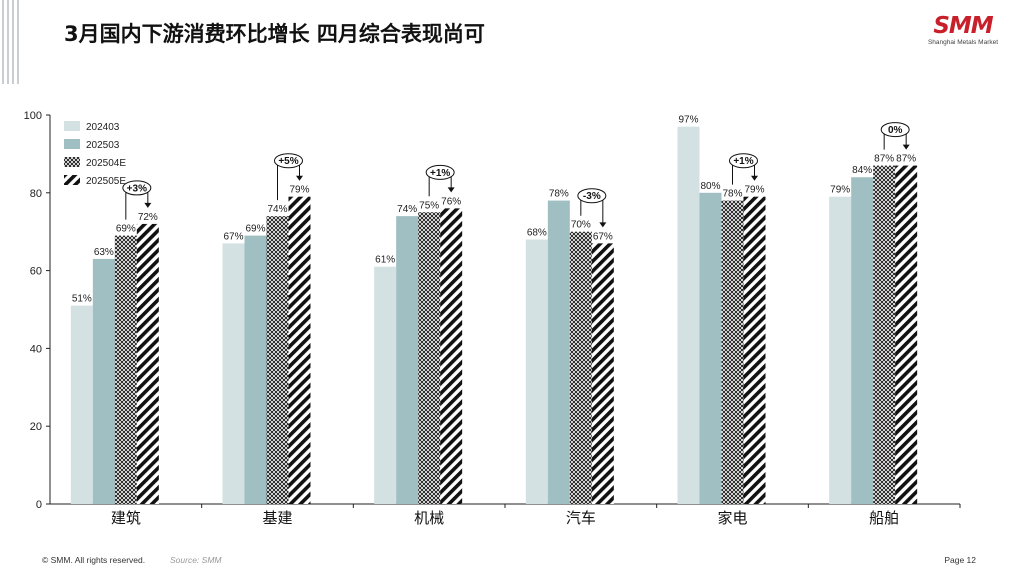 The image size is (1024, 576). Describe the element at coordinates (732, 518) in the screenshot. I see `x-category-label: 家电` at that location.